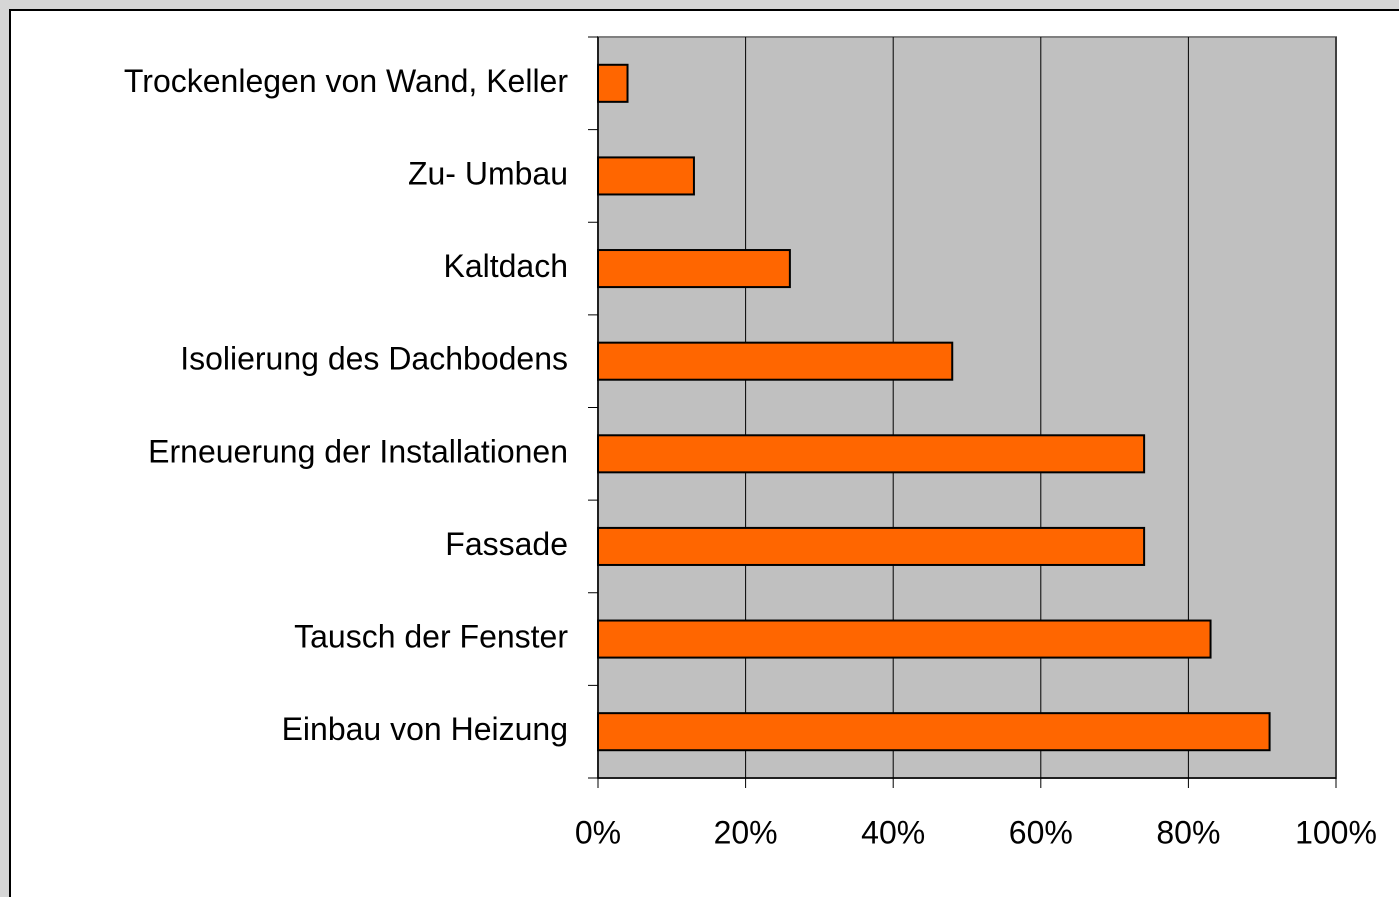 Image resolution: width=1399 pixels, height=897 pixels. Describe the element at coordinates (358, 451) in the screenshot. I see `y-tick-label: Erneuerung der Installationen` at that location.